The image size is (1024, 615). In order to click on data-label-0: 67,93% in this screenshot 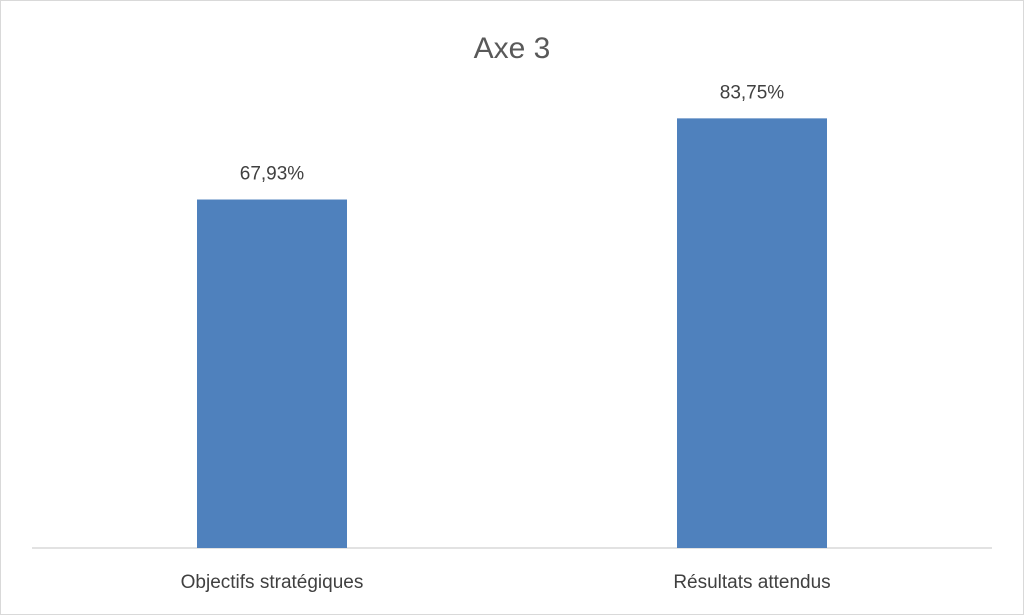, I will do `click(272, 174)`.